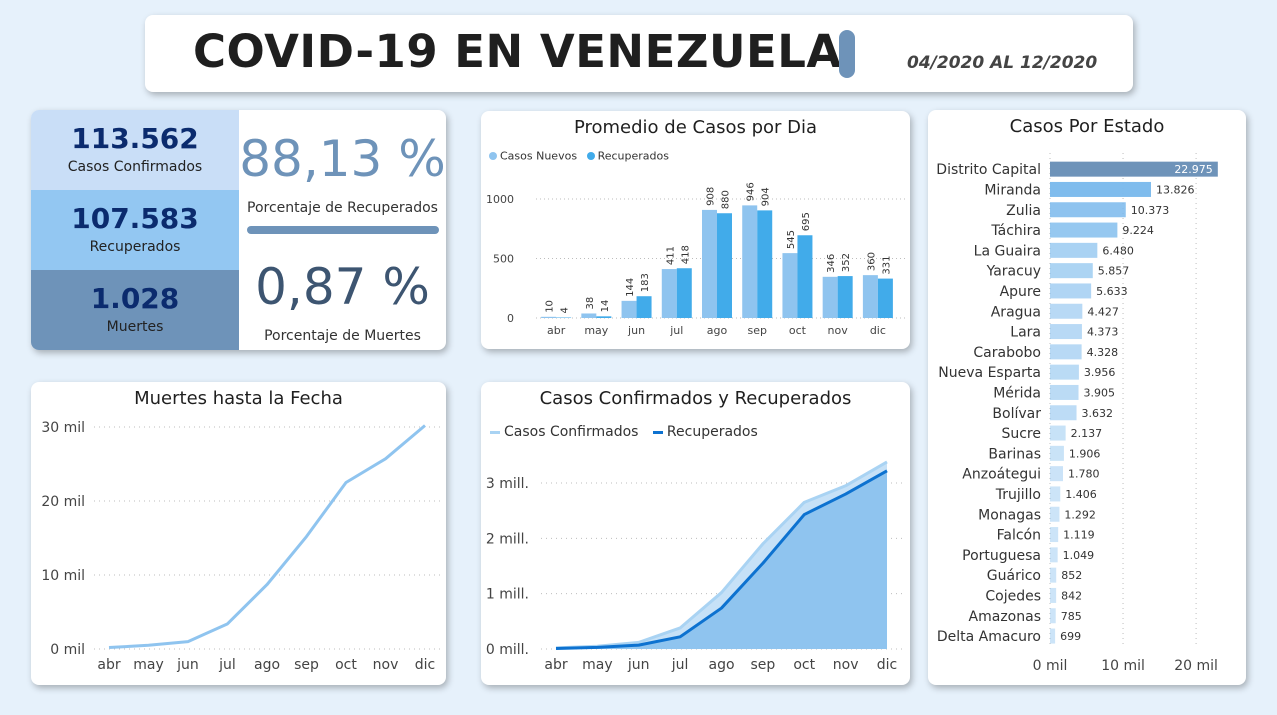 The width and height of the screenshot is (1277, 715). What do you see at coordinates (425, 665) in the screenshot?
I see `x-tick-label: dic` at bounding box center [425, 665].